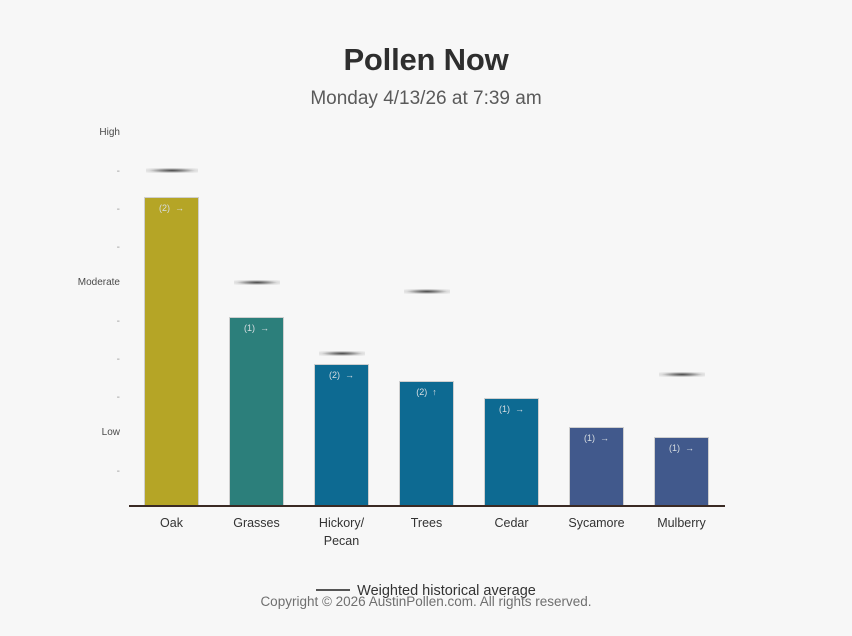 The height and width of the screenshot is (636, 852). Describe the element at coordinates (511, 452) in the screenshot. I see `bar-cedar: (1) →` at that location.